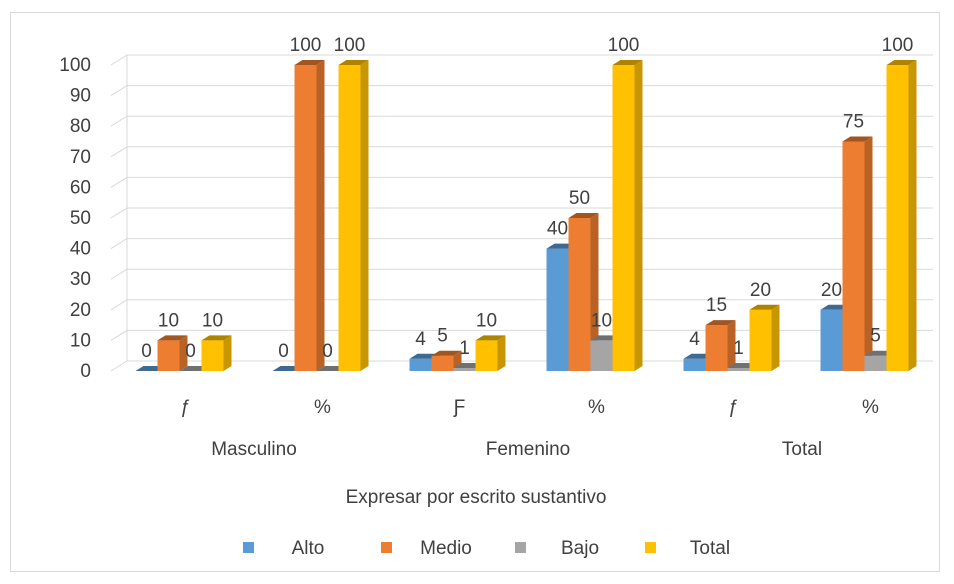  What do you see at coordinates (446, 548) in the screenshot?
I see `legend-label: Medio` at bounding box center [446, 548].